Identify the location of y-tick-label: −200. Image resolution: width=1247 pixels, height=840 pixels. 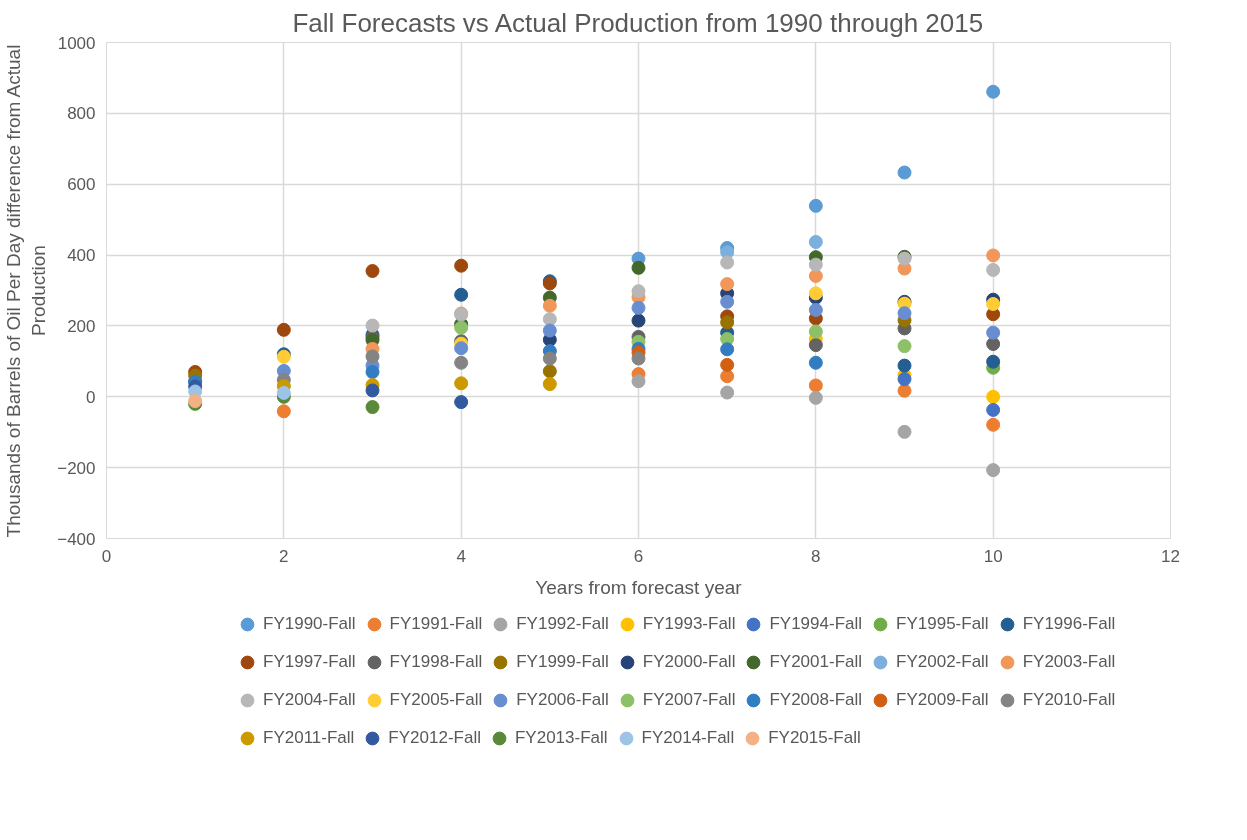
(76, 468).